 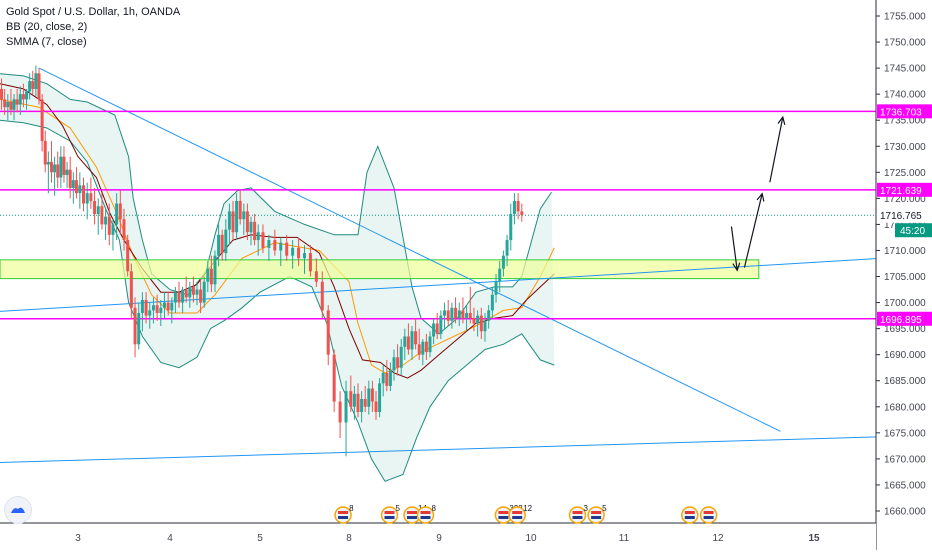 What do you see at coordinates (814, 538) in the screenshot?
I see `x-tick-label: 15` at bounding box center [814, 538].